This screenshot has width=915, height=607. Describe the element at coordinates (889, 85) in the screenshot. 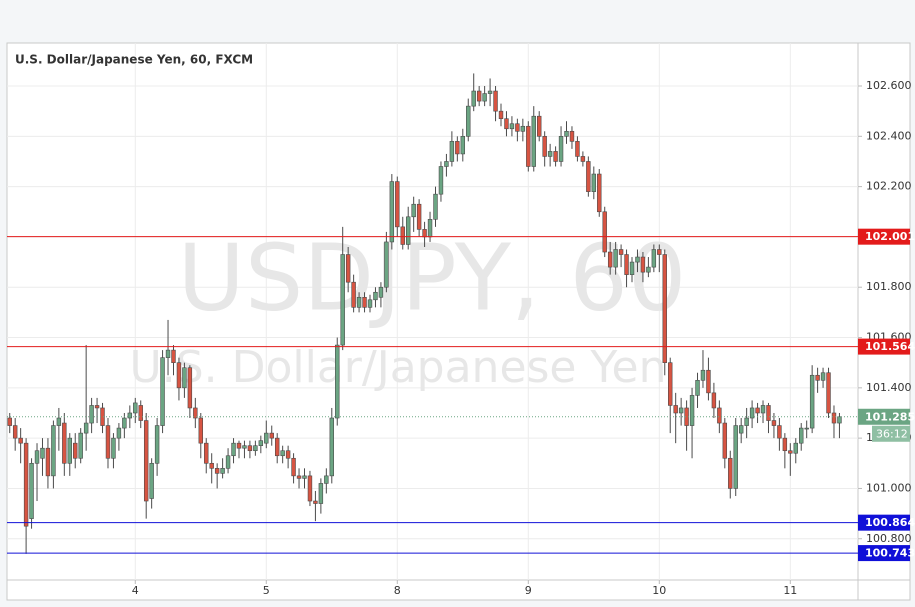

I see `y-tick-label: 102.600` at that location.